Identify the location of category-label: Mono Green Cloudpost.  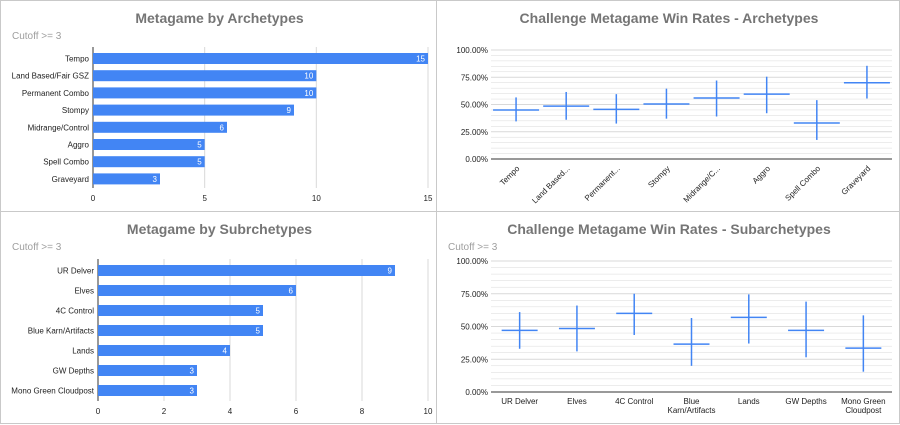
(863, 406).